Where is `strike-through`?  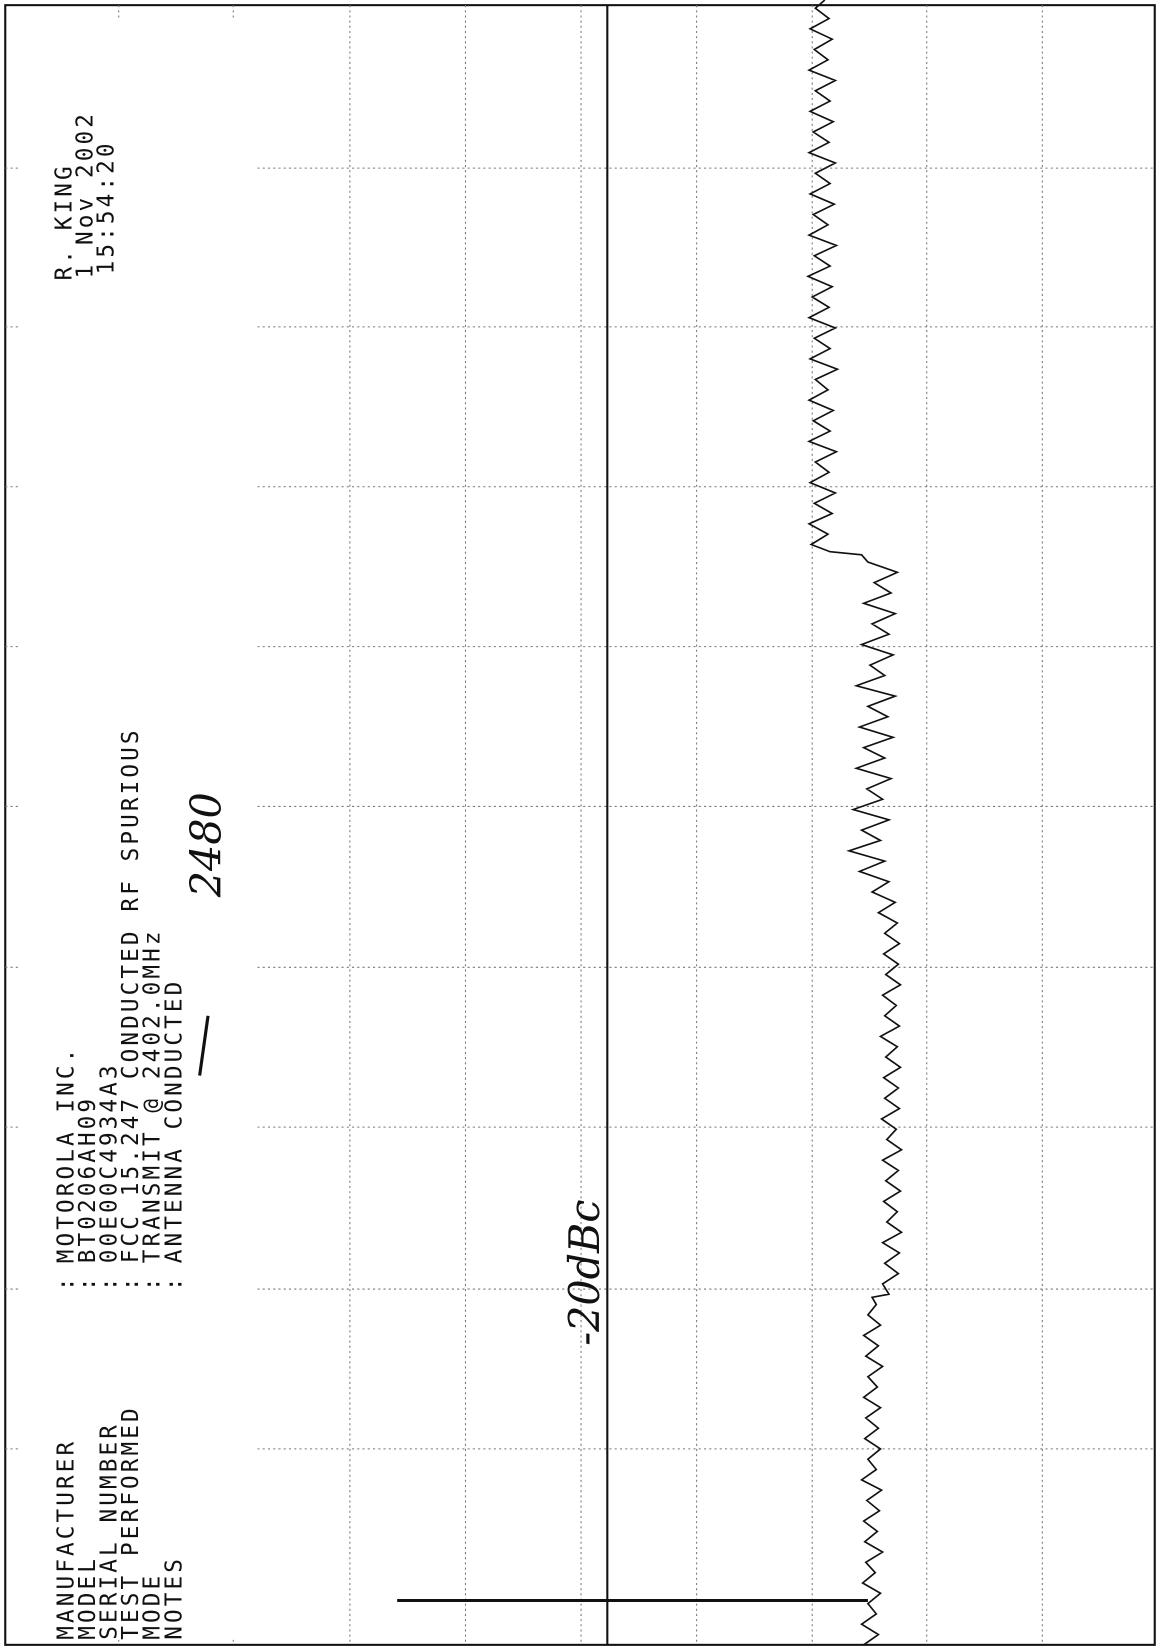 strike-through is located at coordinates (204, 1045).